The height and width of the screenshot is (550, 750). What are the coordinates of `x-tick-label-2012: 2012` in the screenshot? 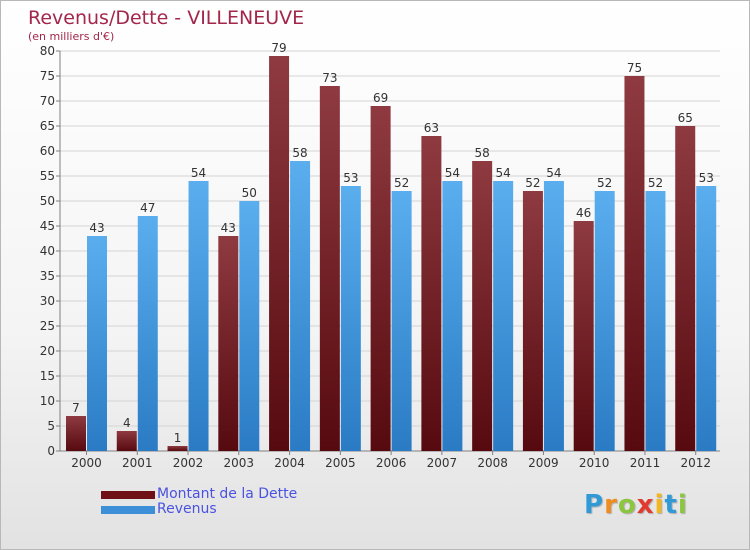 It's located at (695, 463).